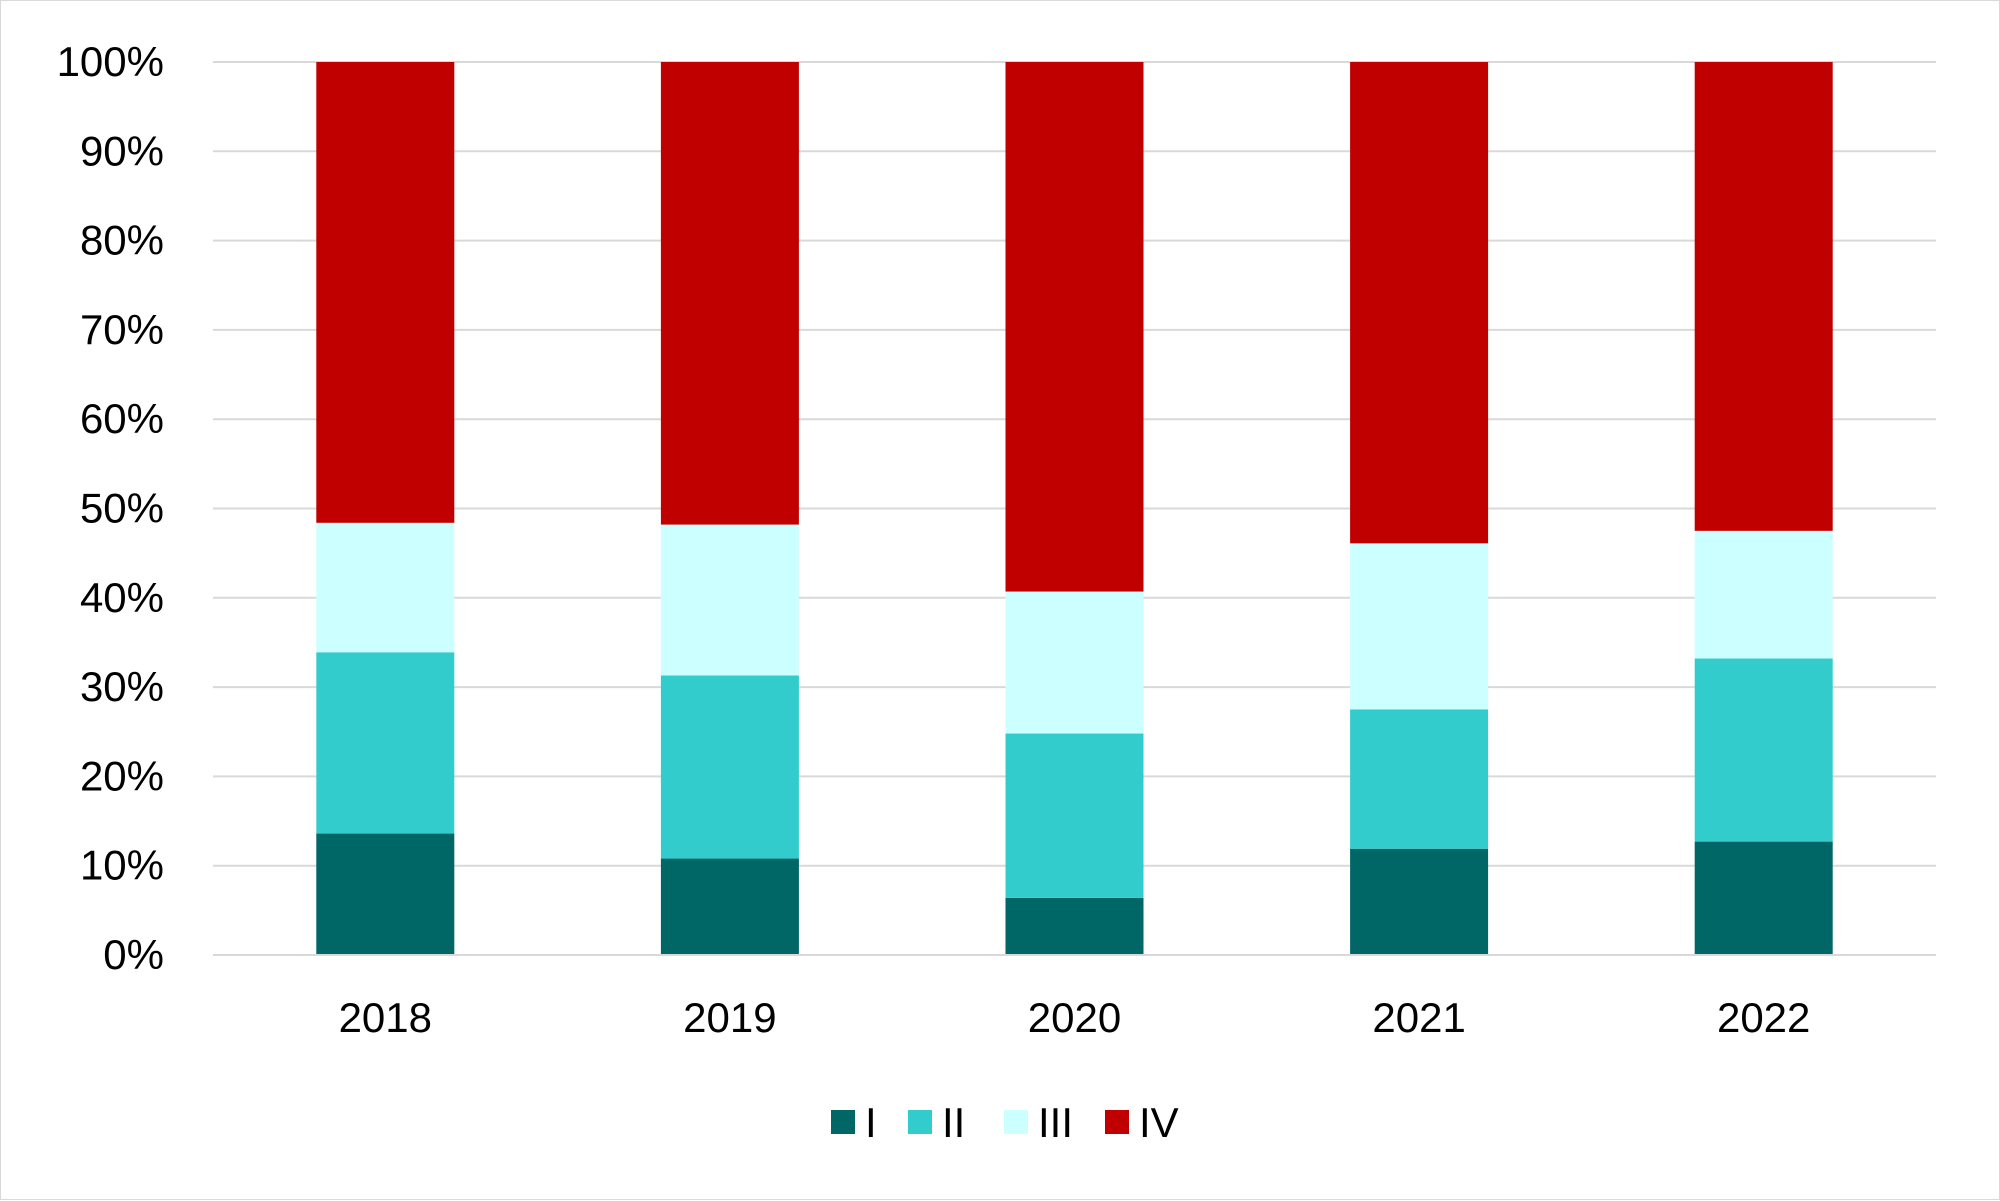  I want to click on legend-label-I: I, so click(871, 1122).